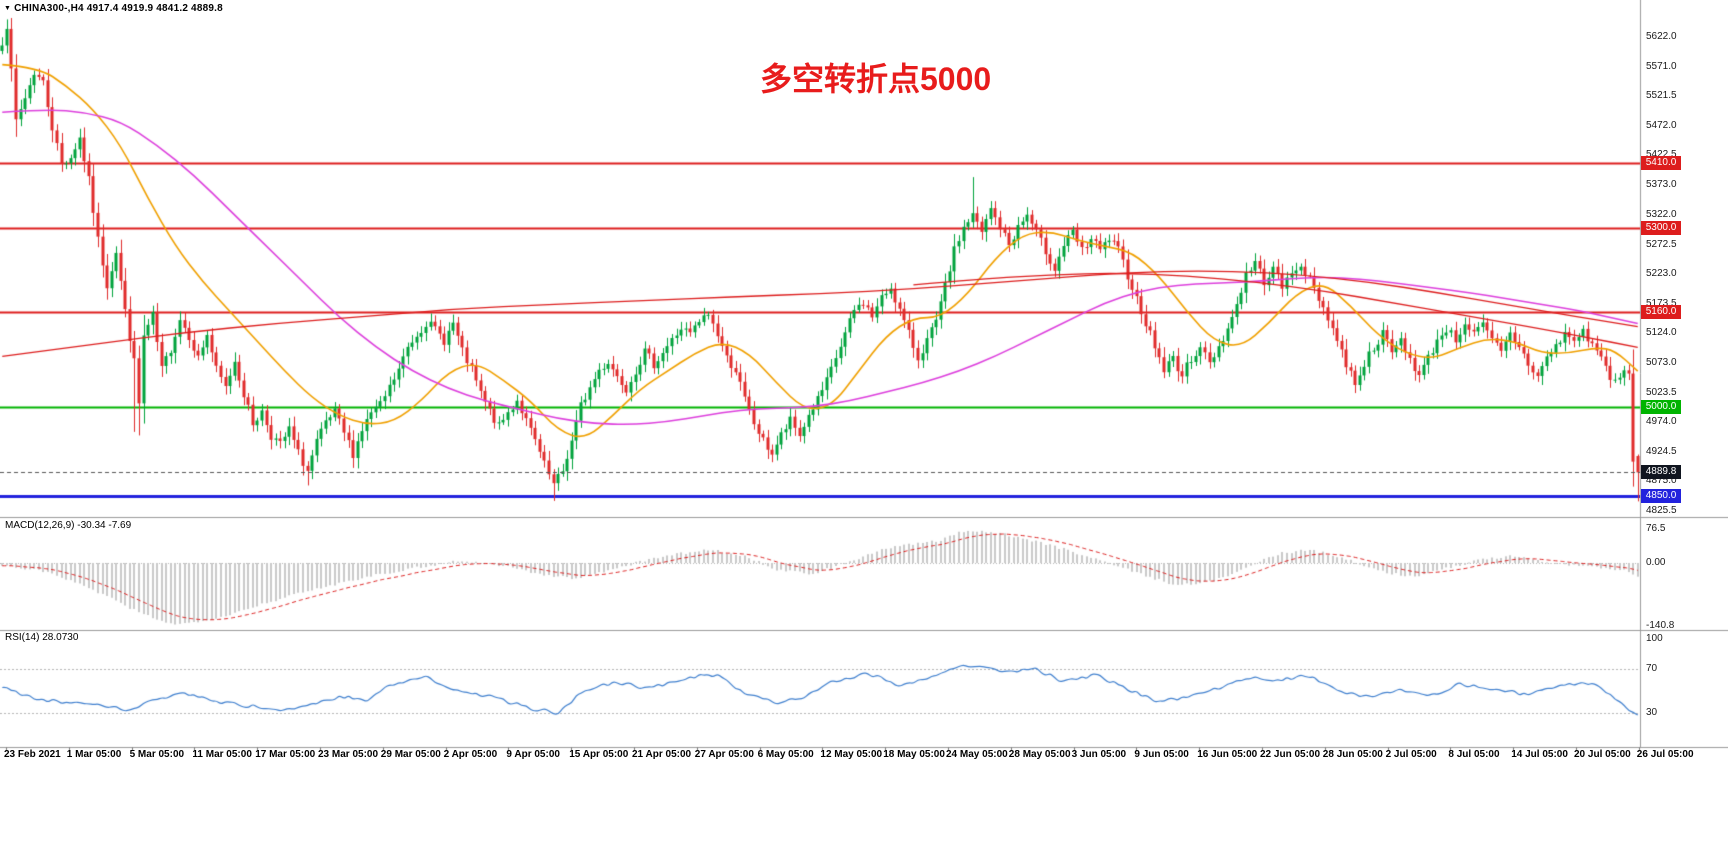 This screenshot has width=1728, height=844. What do you see at coordinates (1474, 754) in the screenshot?
I see `time-label: 8 Jul 05:00` at bounding box center [1474, 754].